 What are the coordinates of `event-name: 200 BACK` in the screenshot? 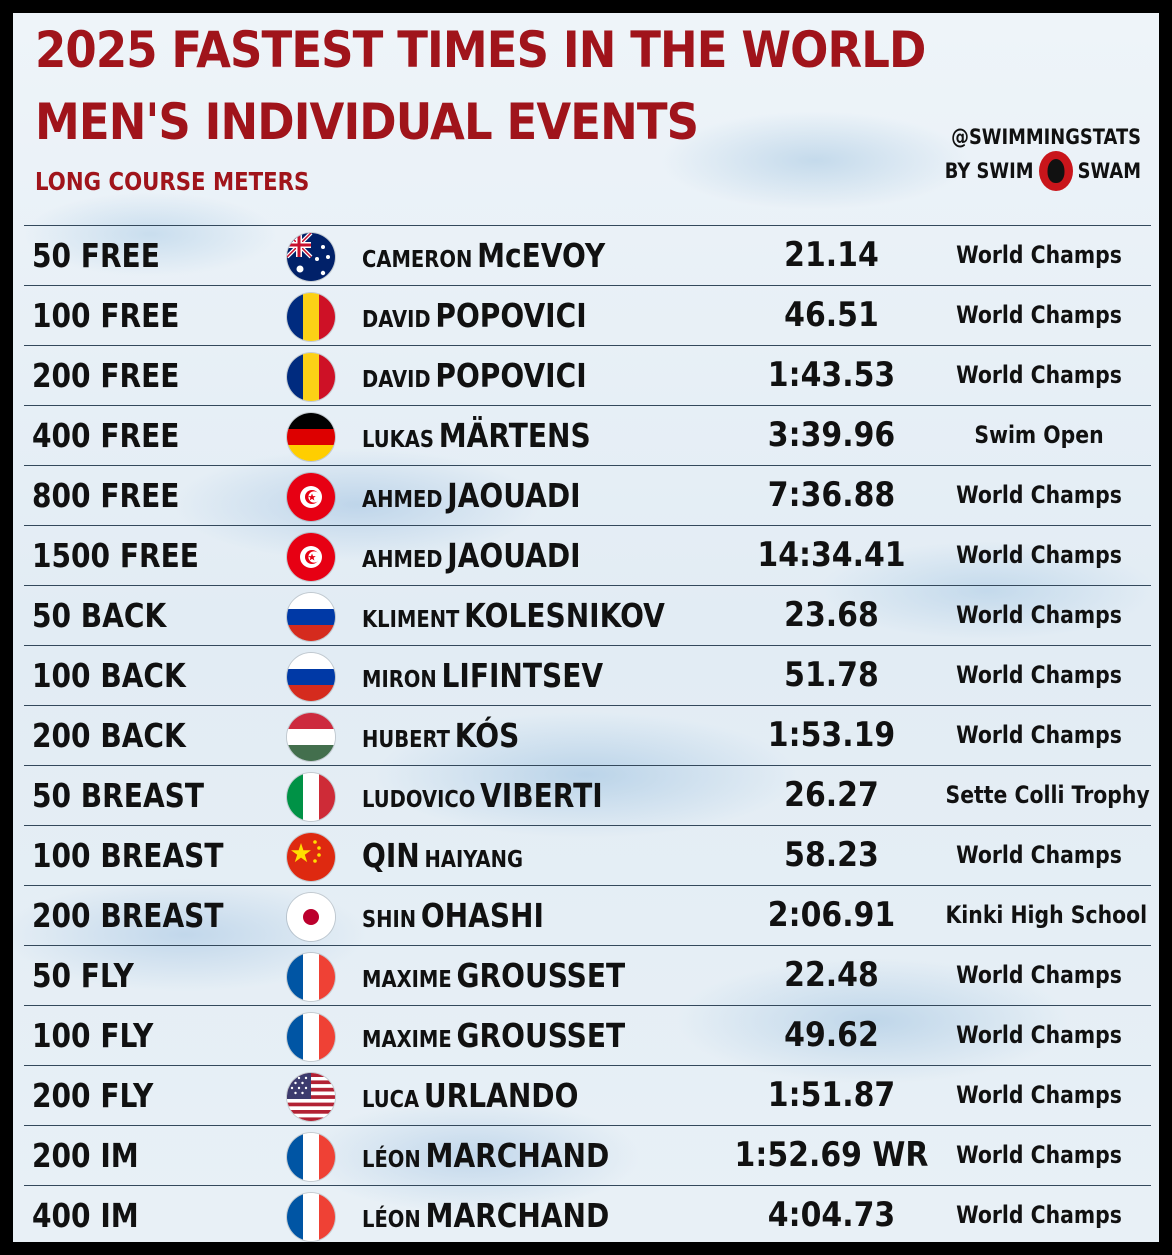 It's located at (109, 735).